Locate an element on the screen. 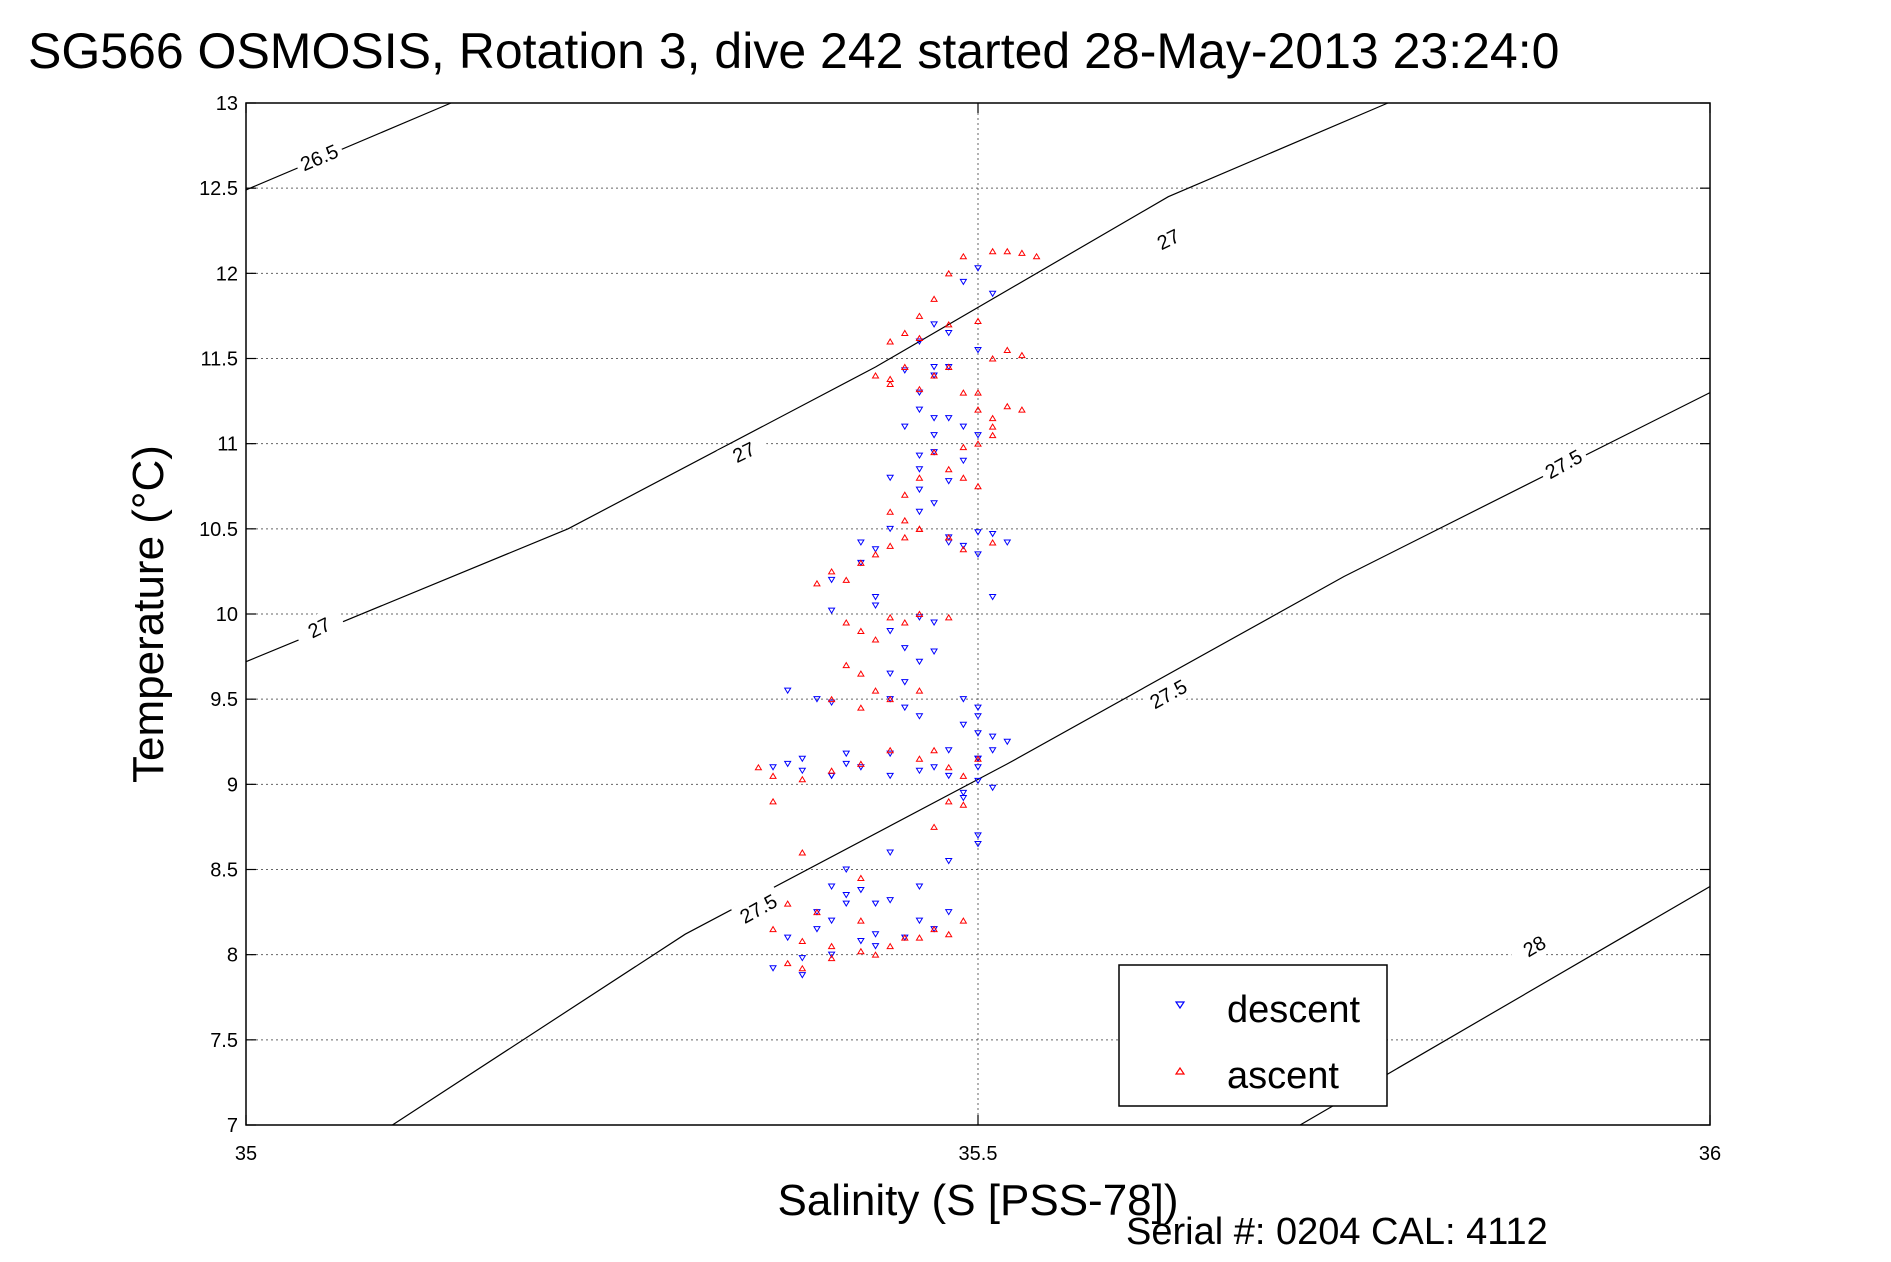 Image resolution: width=1891 pixels, height=1262 pixels. y-tick-label: 10.5 is located at coordinates (218, 530).